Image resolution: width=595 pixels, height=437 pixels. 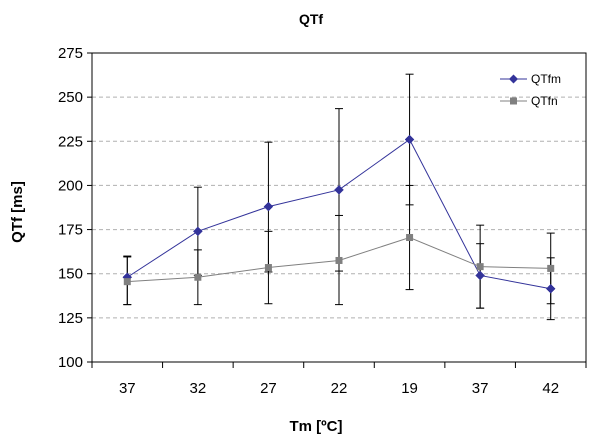 I want to click on x-tick-label: 32, so click(x=198, y=388).